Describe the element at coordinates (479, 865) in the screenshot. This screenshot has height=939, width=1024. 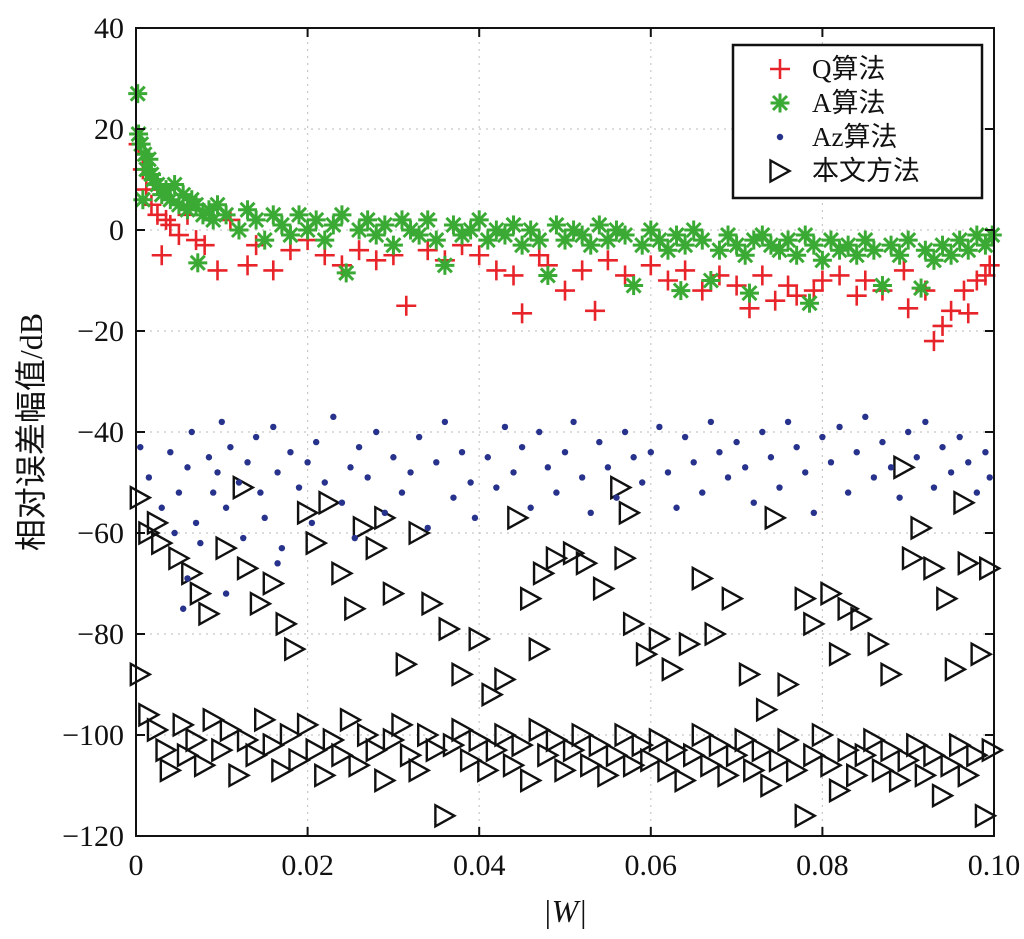
I see `x-tick-label: 0.04` at that location.